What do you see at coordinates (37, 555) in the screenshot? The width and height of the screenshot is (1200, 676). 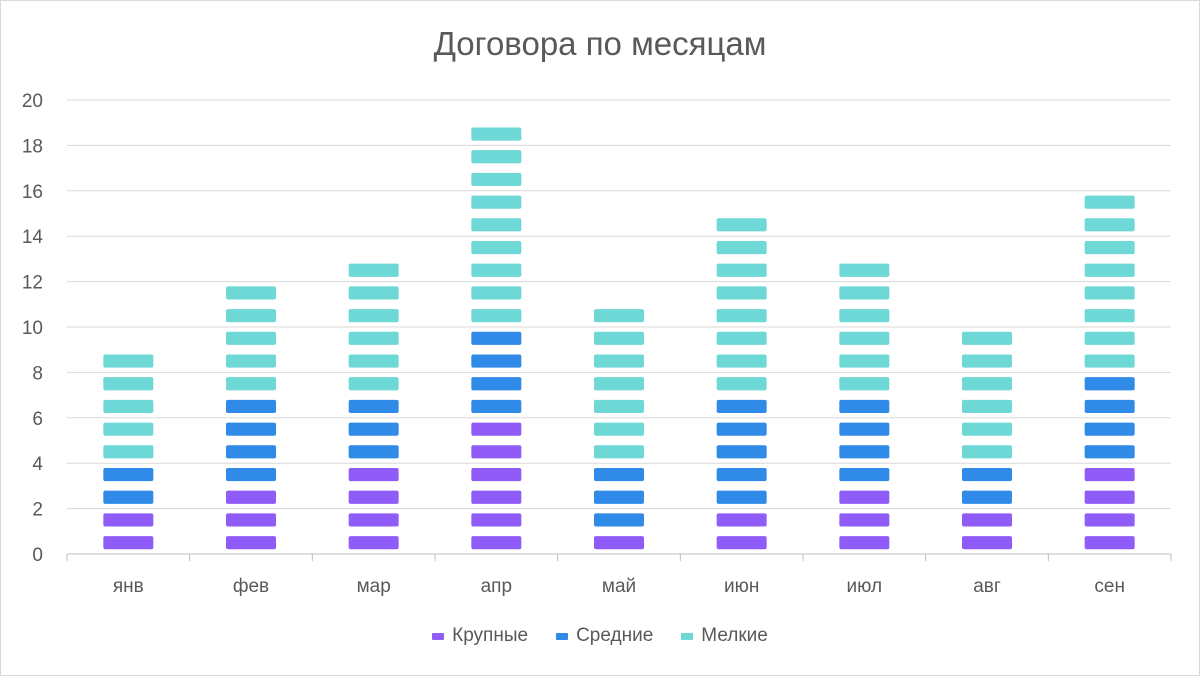 I see `y-tick-label: 0` at bounding box center [37, 555].